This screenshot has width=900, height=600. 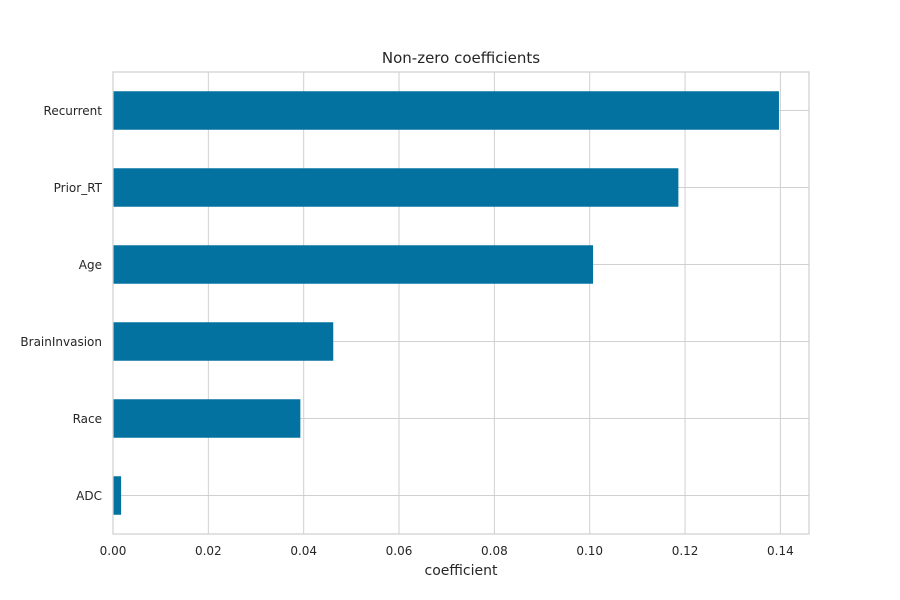 What do you see at coordinates (87, 419) in the screenshot?
I see `y-tick-label: Race` at bounding box center [87, 419].